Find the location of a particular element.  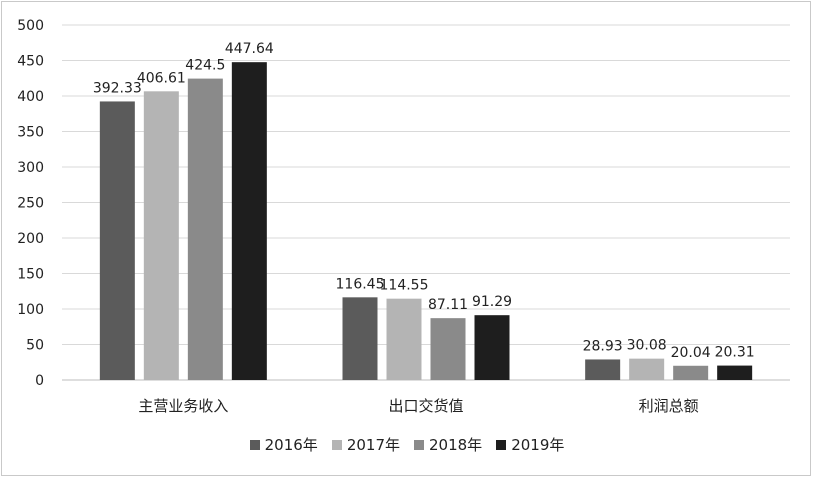

data-label: 20.04 is located at coordinates (691, 353).